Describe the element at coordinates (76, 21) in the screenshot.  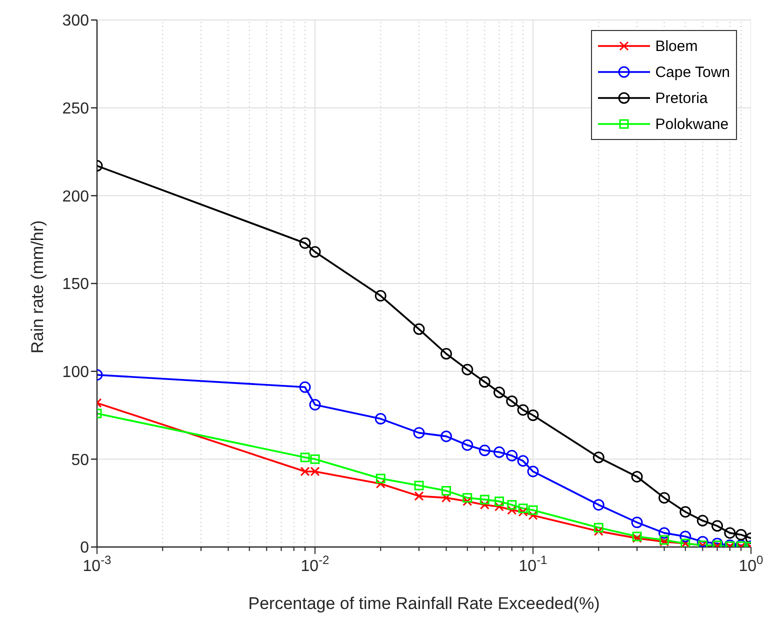
I see `y-tick-label: 300` at that location.